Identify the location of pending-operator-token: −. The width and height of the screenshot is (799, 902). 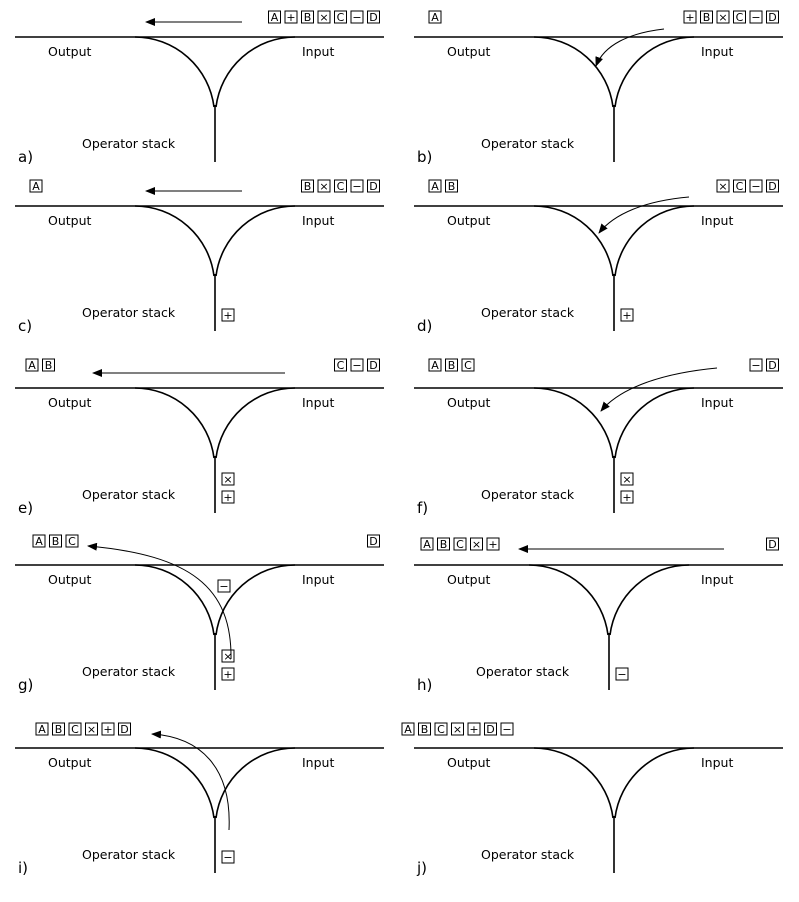
(224, 586).